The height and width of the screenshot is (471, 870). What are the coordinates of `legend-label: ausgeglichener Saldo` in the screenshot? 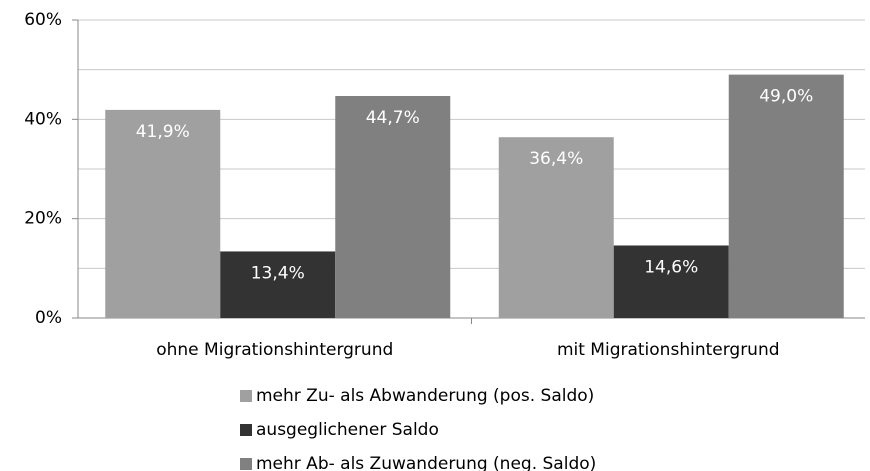 It's located at (347, 430).